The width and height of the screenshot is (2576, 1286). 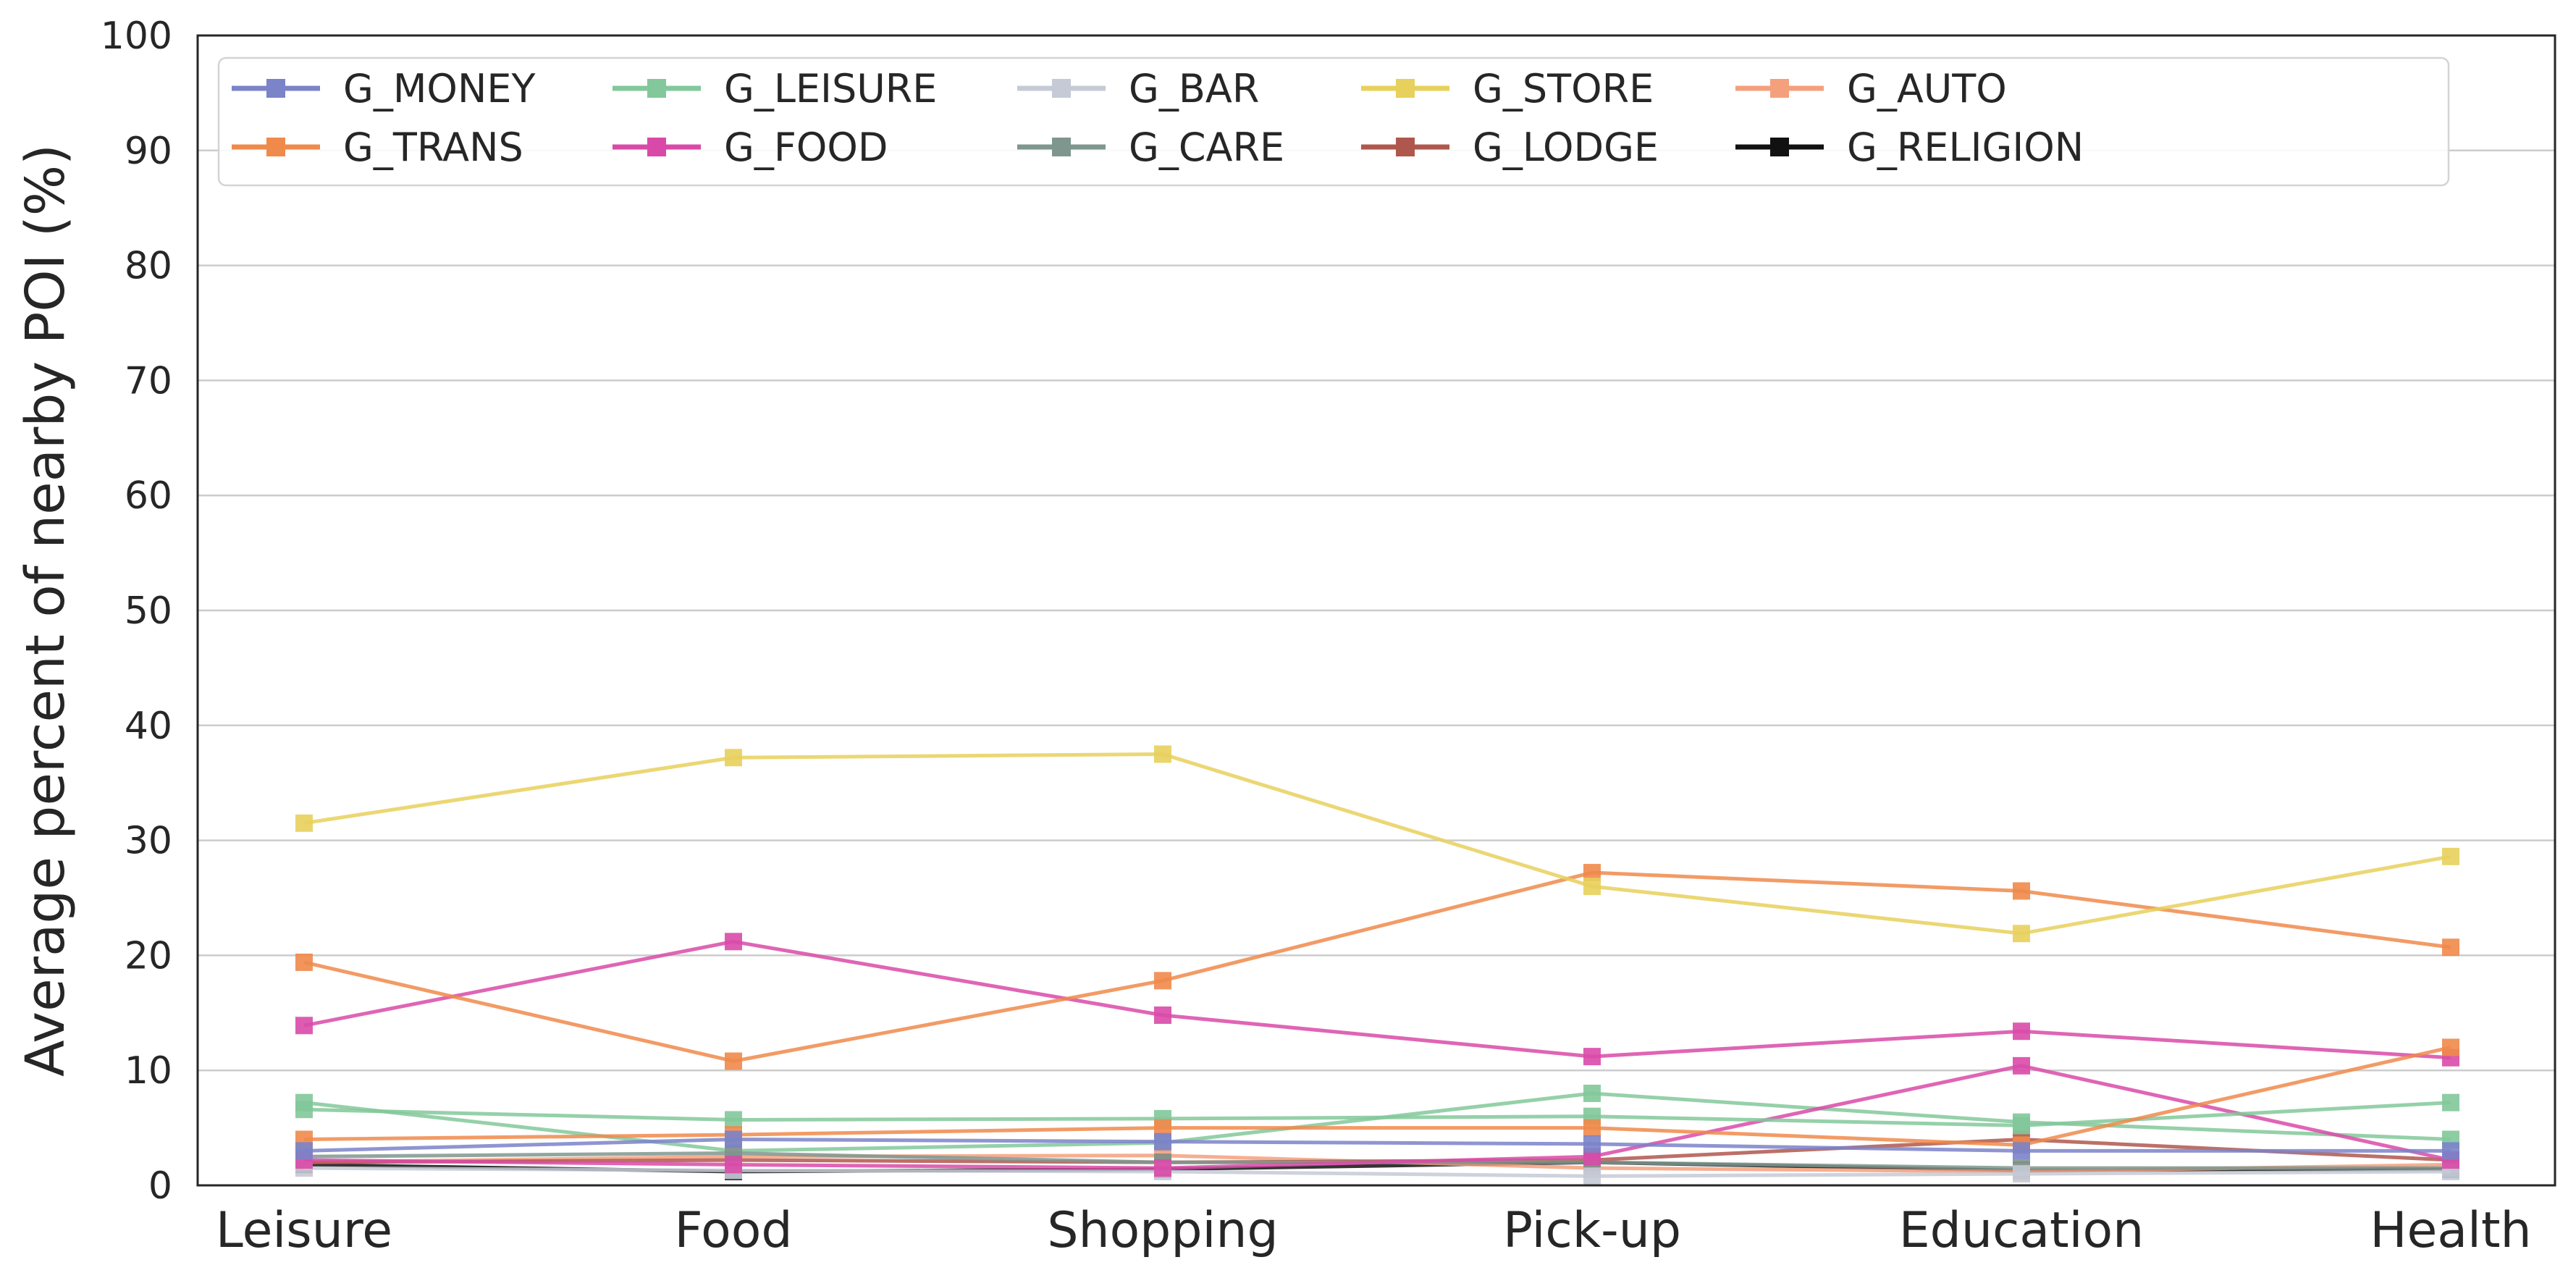 I want to click on series-g-trans, so click(x=1377, y=1096).